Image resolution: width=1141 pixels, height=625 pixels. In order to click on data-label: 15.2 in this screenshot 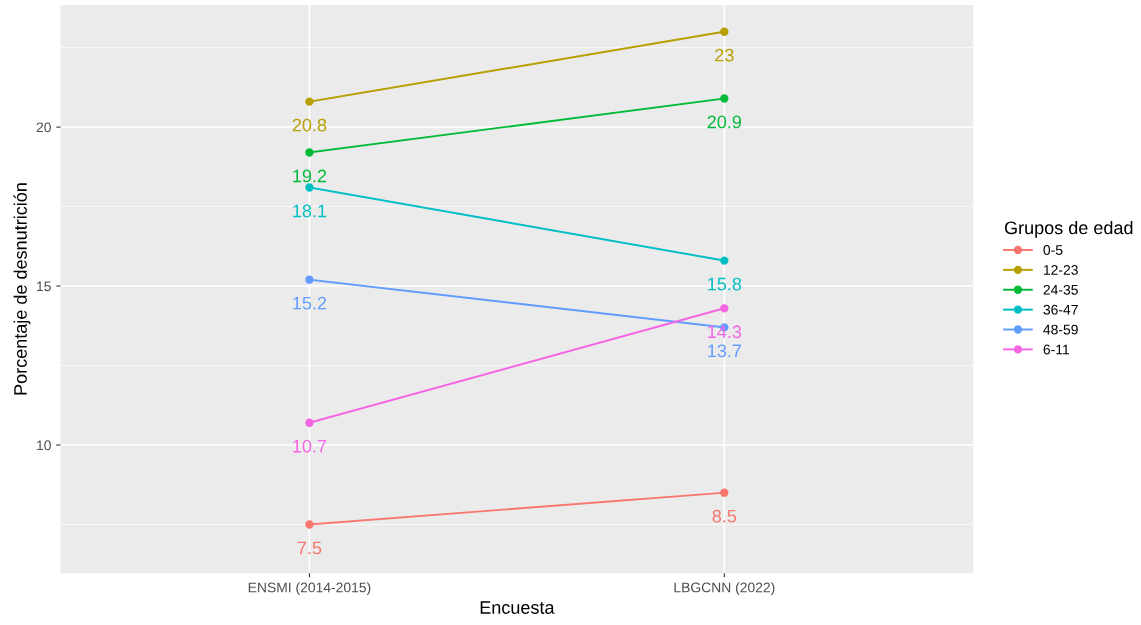, I will do `click(310, 303)`.